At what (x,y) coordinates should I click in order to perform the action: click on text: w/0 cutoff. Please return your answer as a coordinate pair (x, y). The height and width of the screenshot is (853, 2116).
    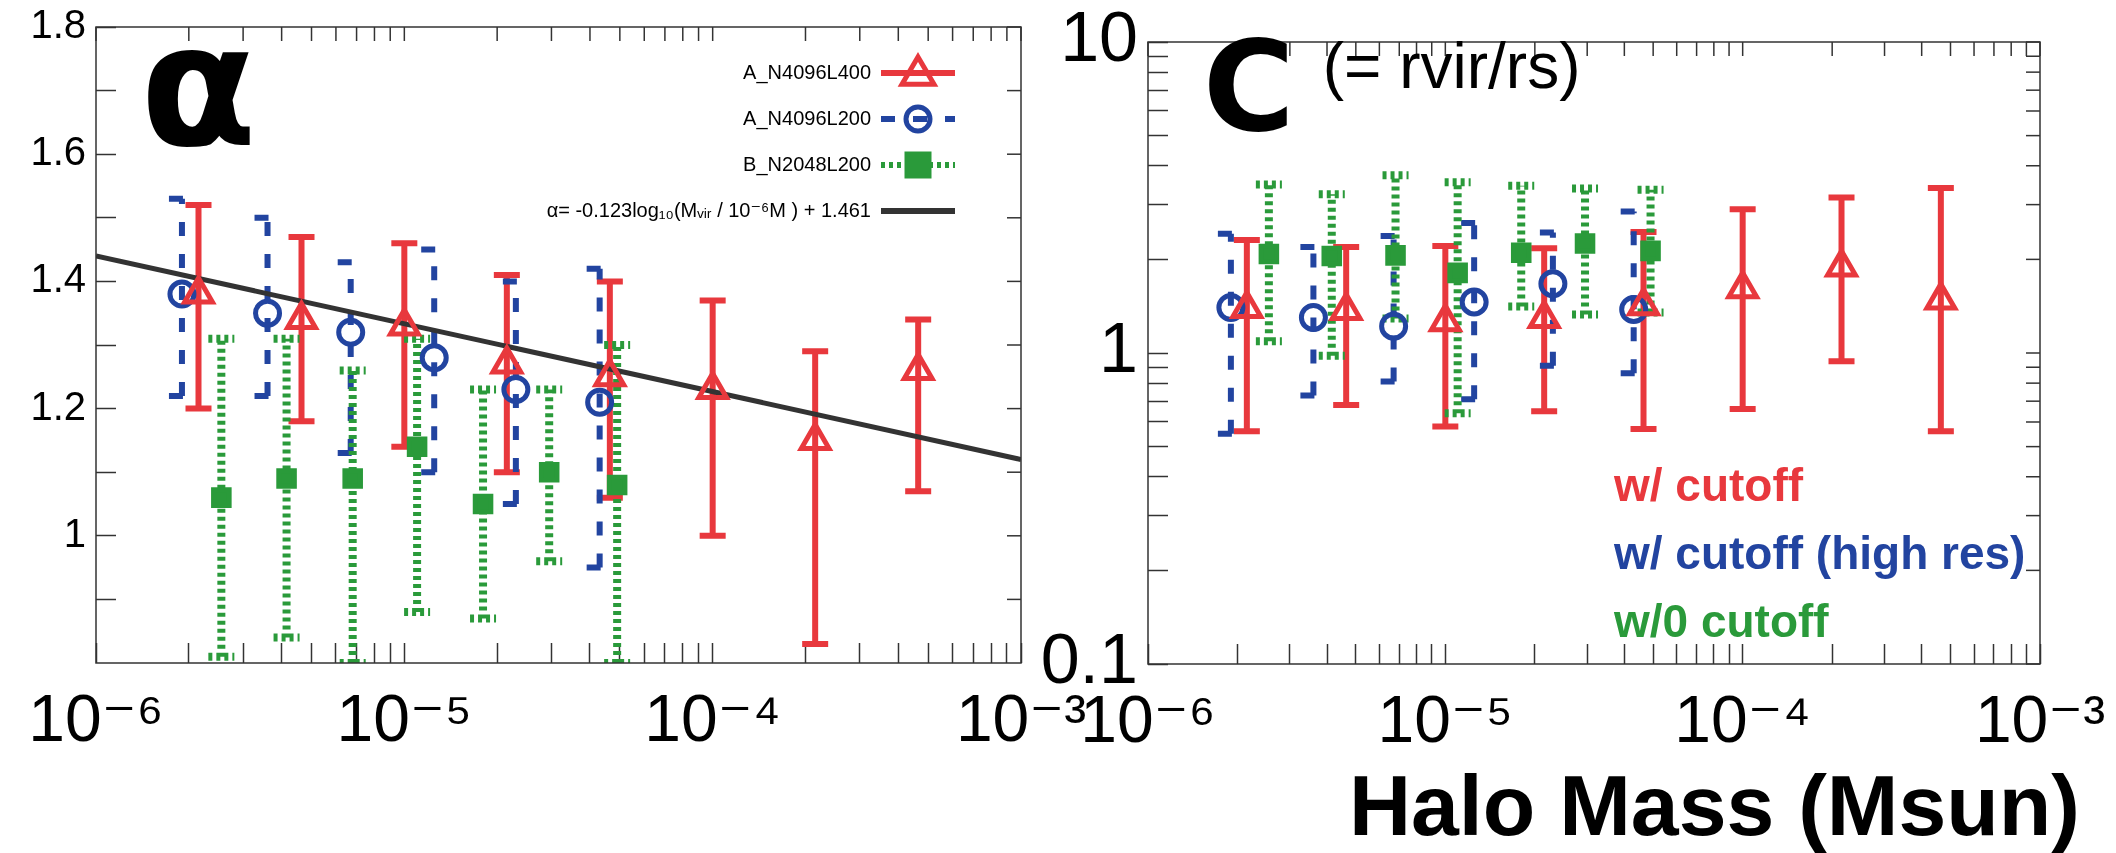
    Looking at the image, I should click on (1721, 621).